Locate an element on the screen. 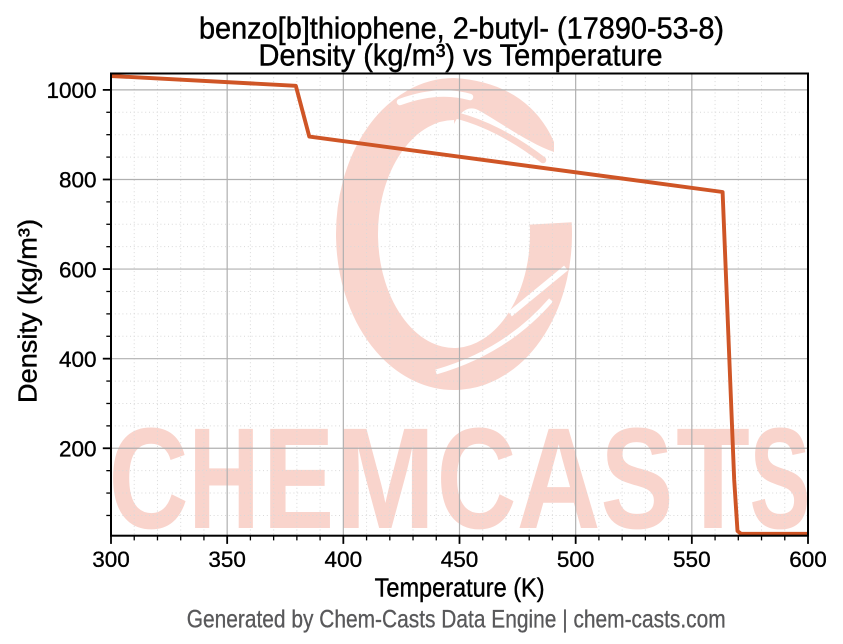  svg-text: 350 is located at coordinates (227, 559).